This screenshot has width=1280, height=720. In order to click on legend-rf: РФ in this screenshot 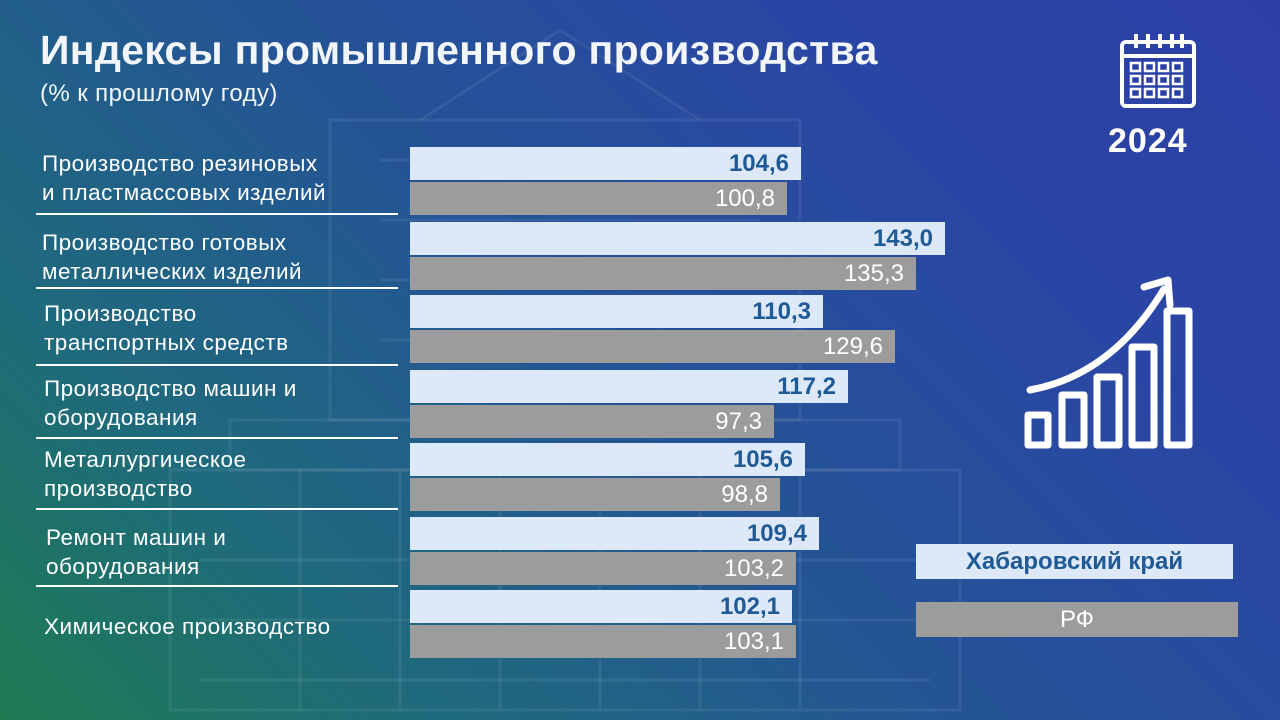, I will do `click(1077, 619)`.